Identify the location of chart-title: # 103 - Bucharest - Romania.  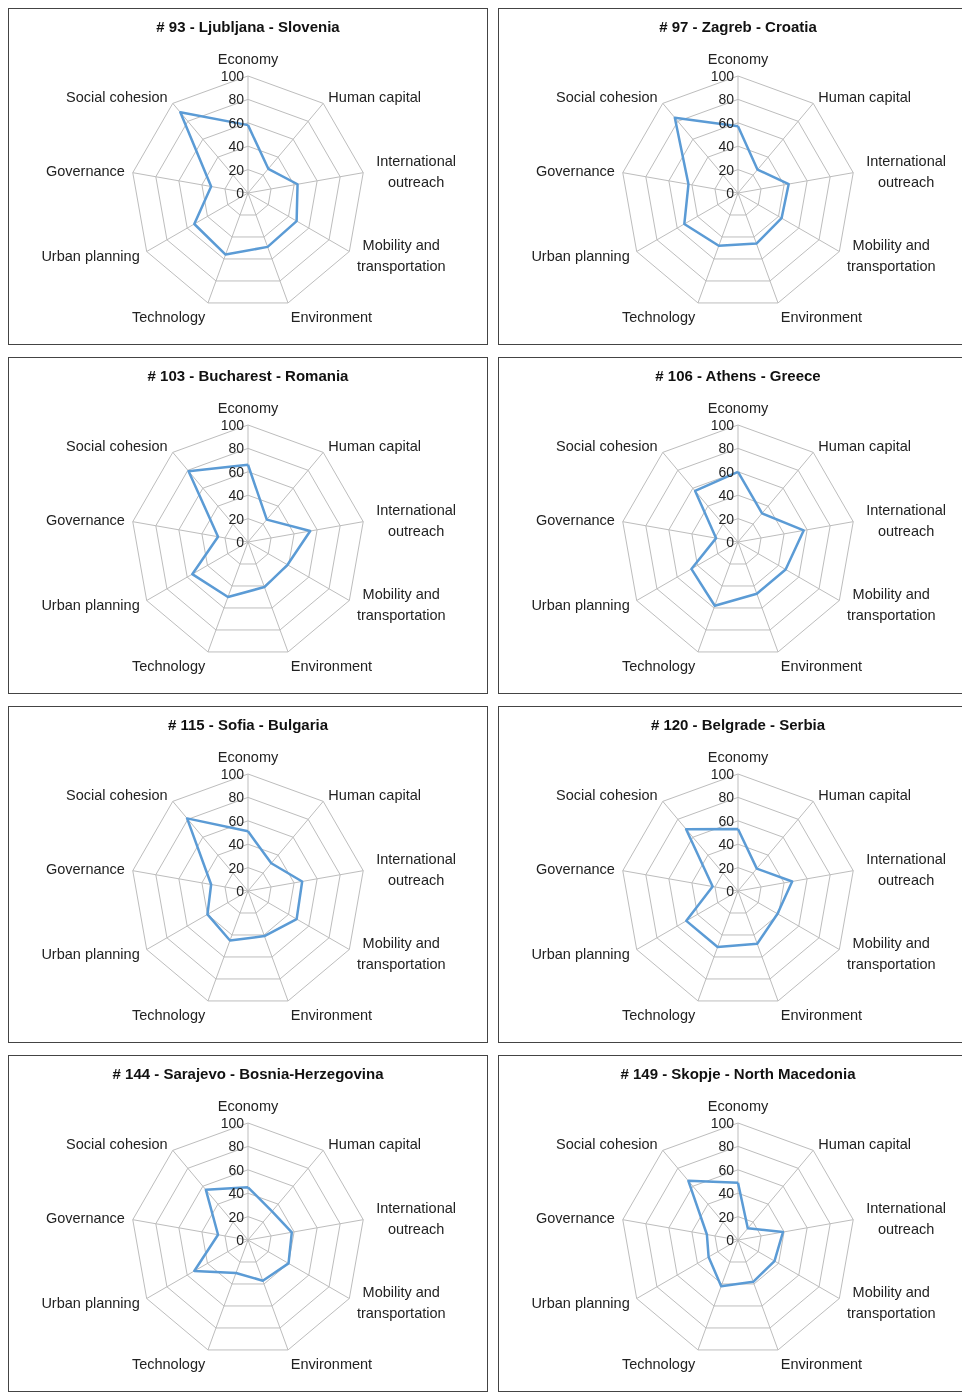
(248, 375).